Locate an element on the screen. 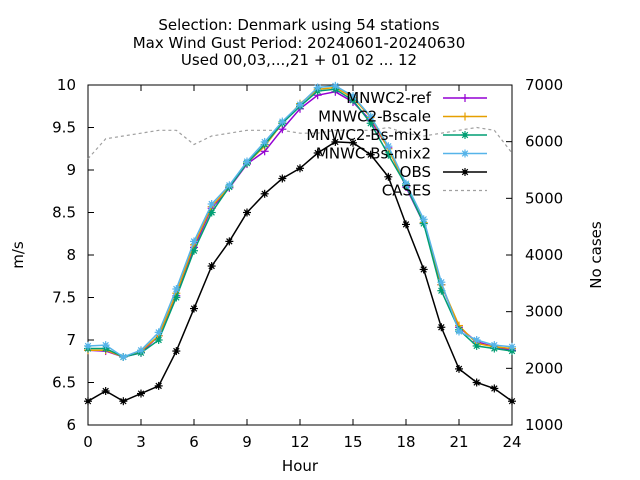  legend-item: MNWC2-Bscale is located at coordinates (402, 117).